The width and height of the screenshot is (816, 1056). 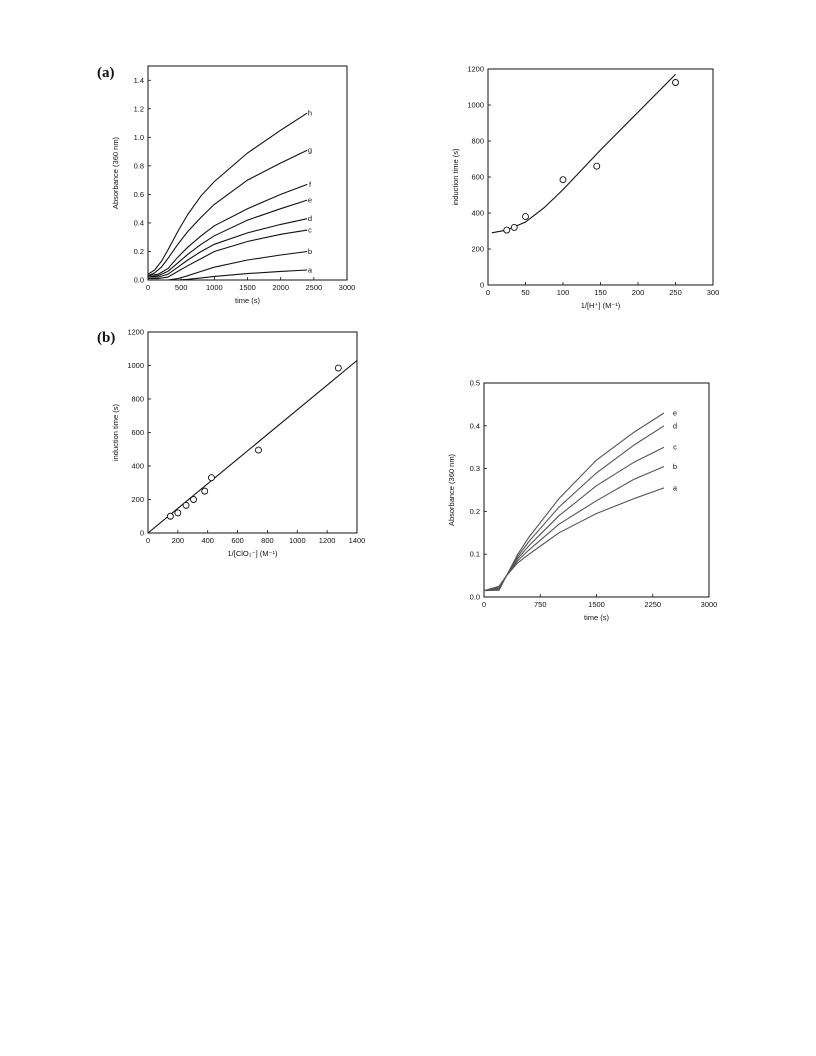 I want to click on series-line-g, so click(x=227, y=213).